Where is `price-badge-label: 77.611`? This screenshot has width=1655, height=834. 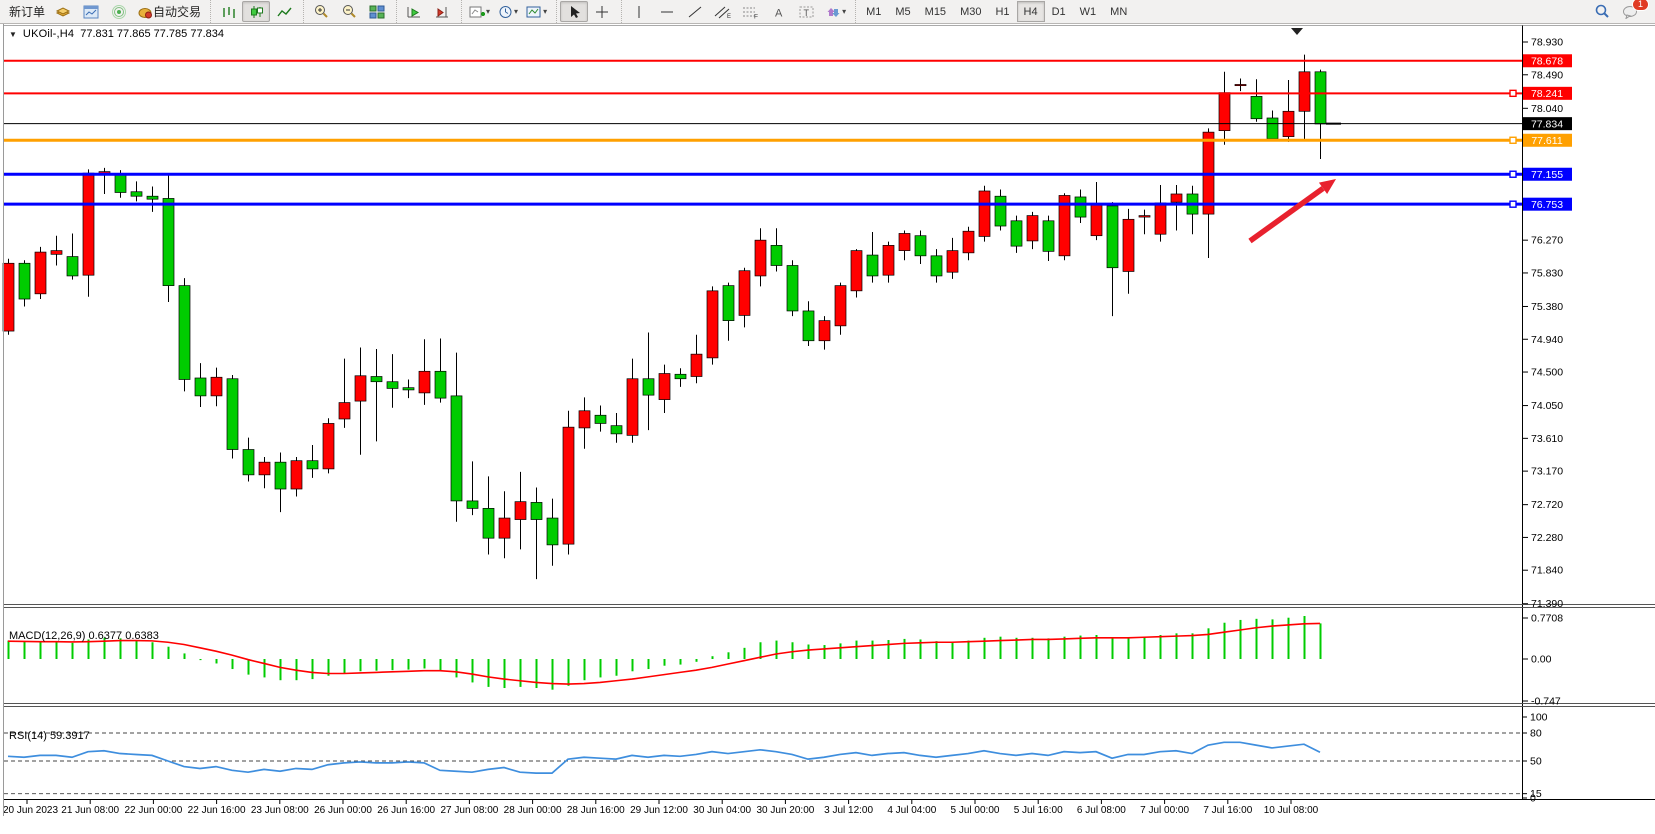 price-badge-label: 77.611 is located at coordinates (1546, 141).